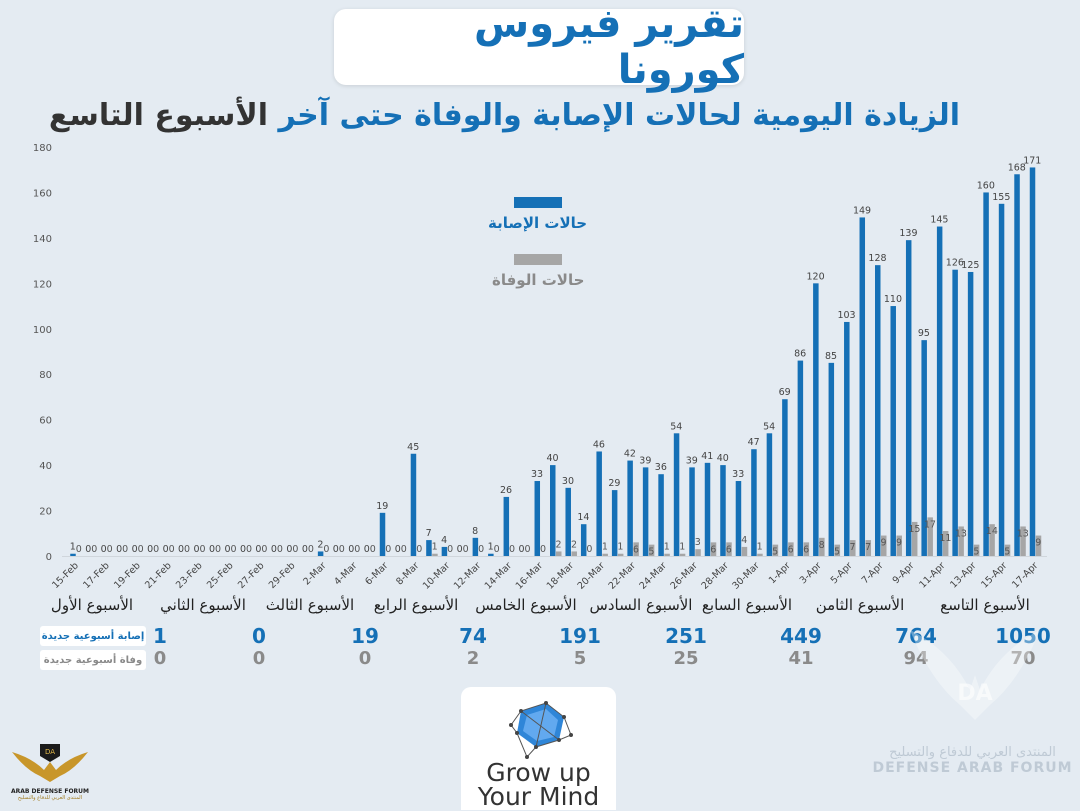  I want to click on deaths-value-label: 1, so click(667, 547).